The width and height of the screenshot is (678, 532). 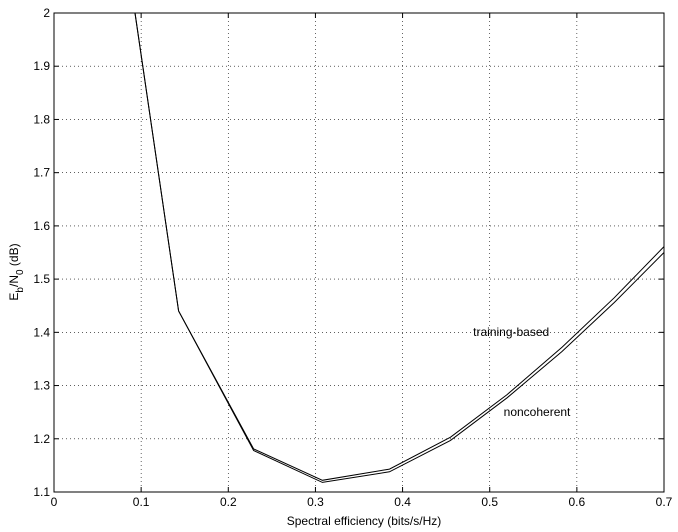 I want to click on y-axis-label-n: /N, so click(x=14, y=281).